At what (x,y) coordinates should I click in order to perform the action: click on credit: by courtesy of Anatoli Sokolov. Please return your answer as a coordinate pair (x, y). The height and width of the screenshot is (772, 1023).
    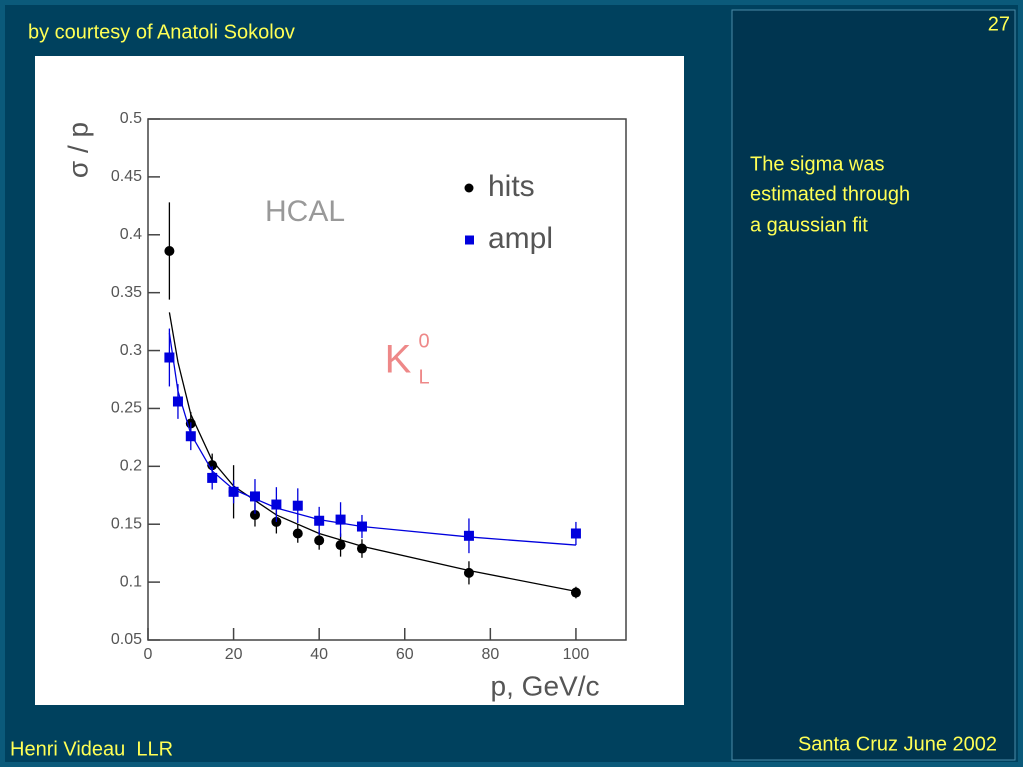
    Looking at the image, I should click on (161, 32).